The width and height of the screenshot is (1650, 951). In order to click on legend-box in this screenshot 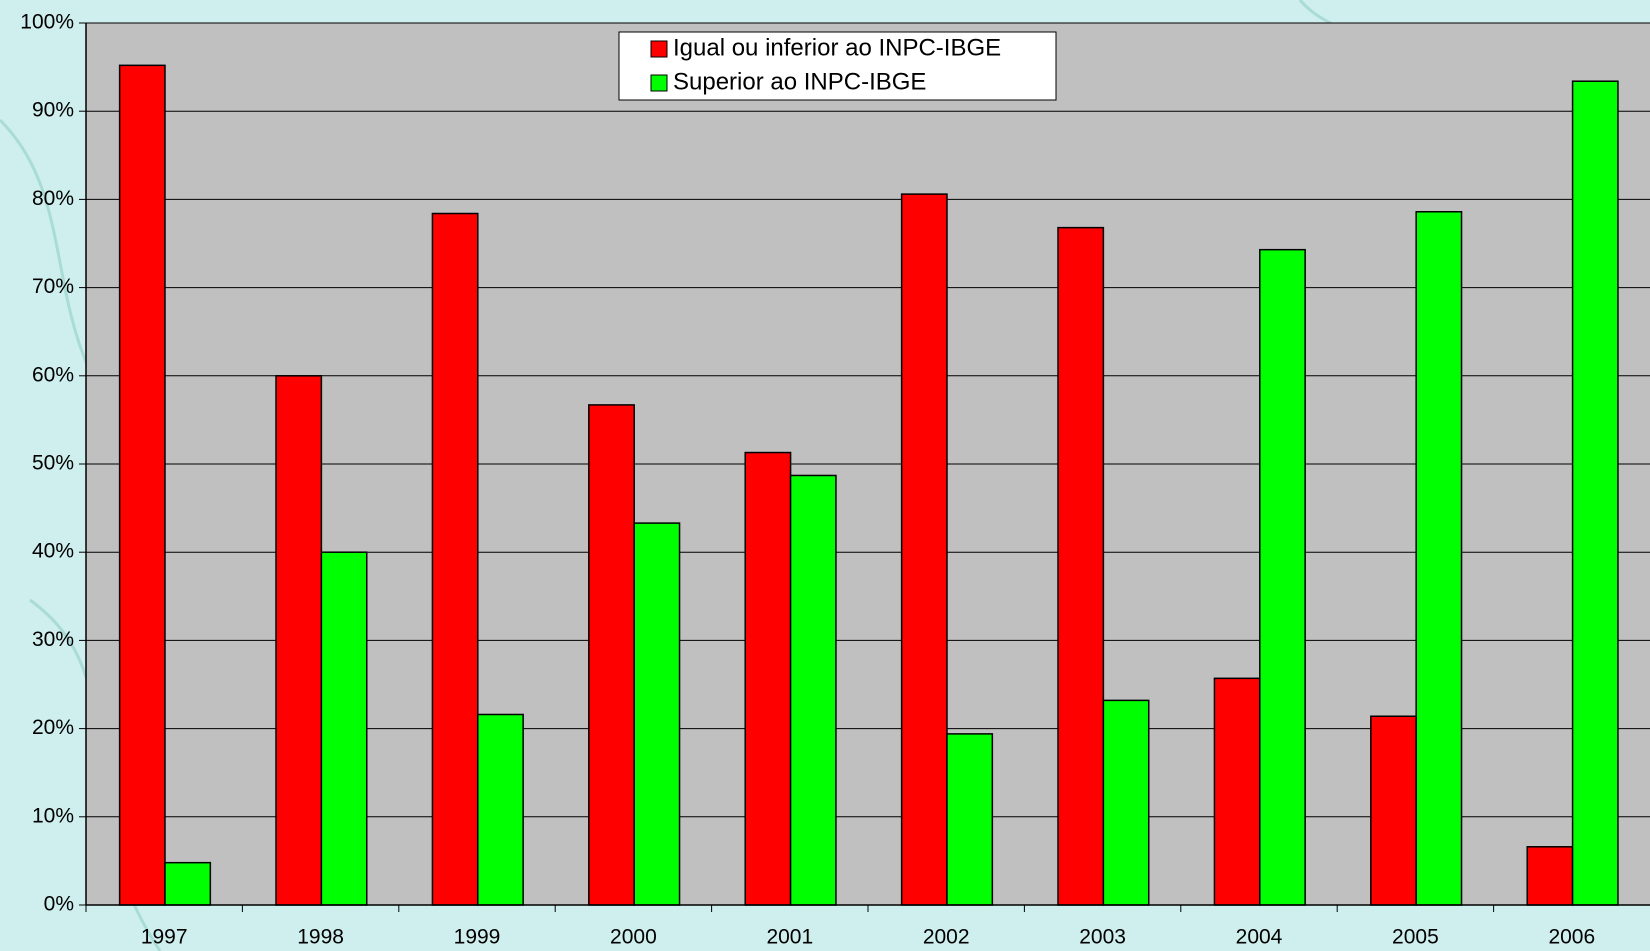, I will do `click(837, 66)`.